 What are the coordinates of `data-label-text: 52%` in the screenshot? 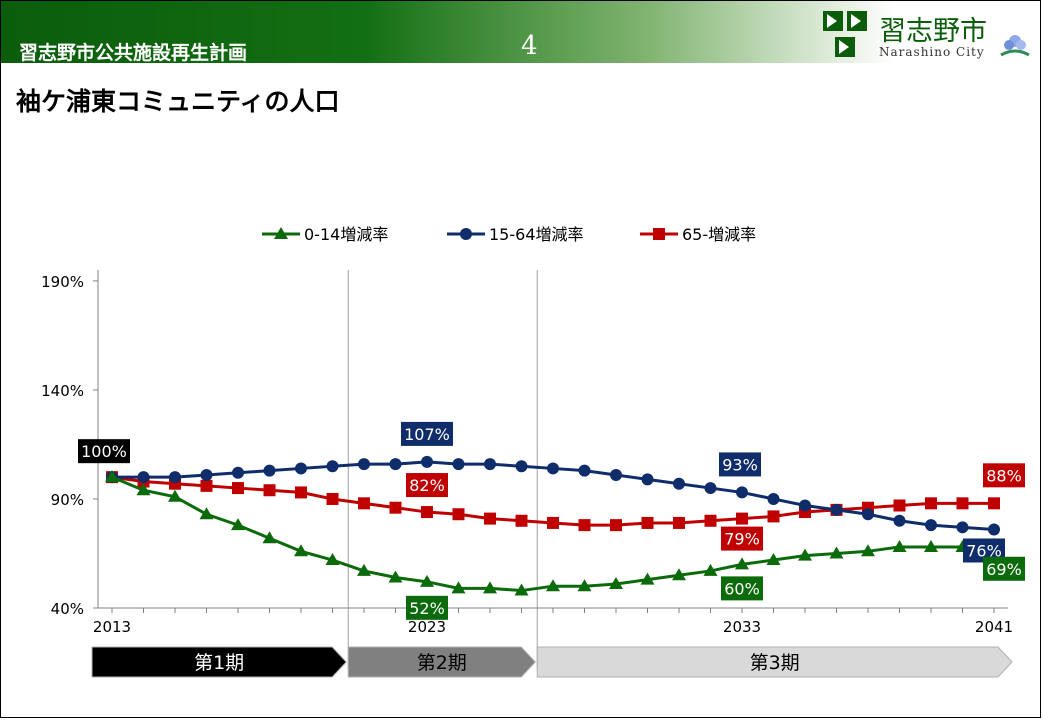 It's located at (427, 608).